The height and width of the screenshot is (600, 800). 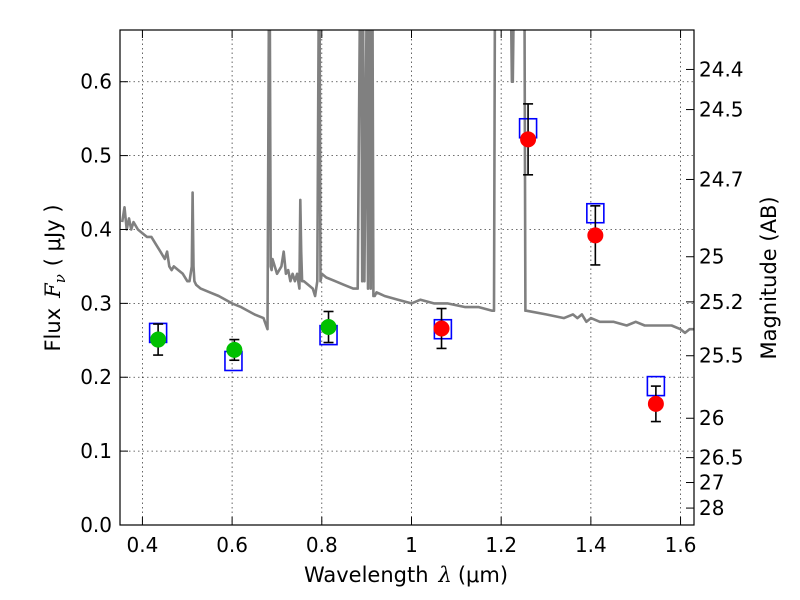 What do you see at coordinates (711, 257) in the screenshot?
I see `magnitude-tick-label: 25` at bounding box center [711, 257].